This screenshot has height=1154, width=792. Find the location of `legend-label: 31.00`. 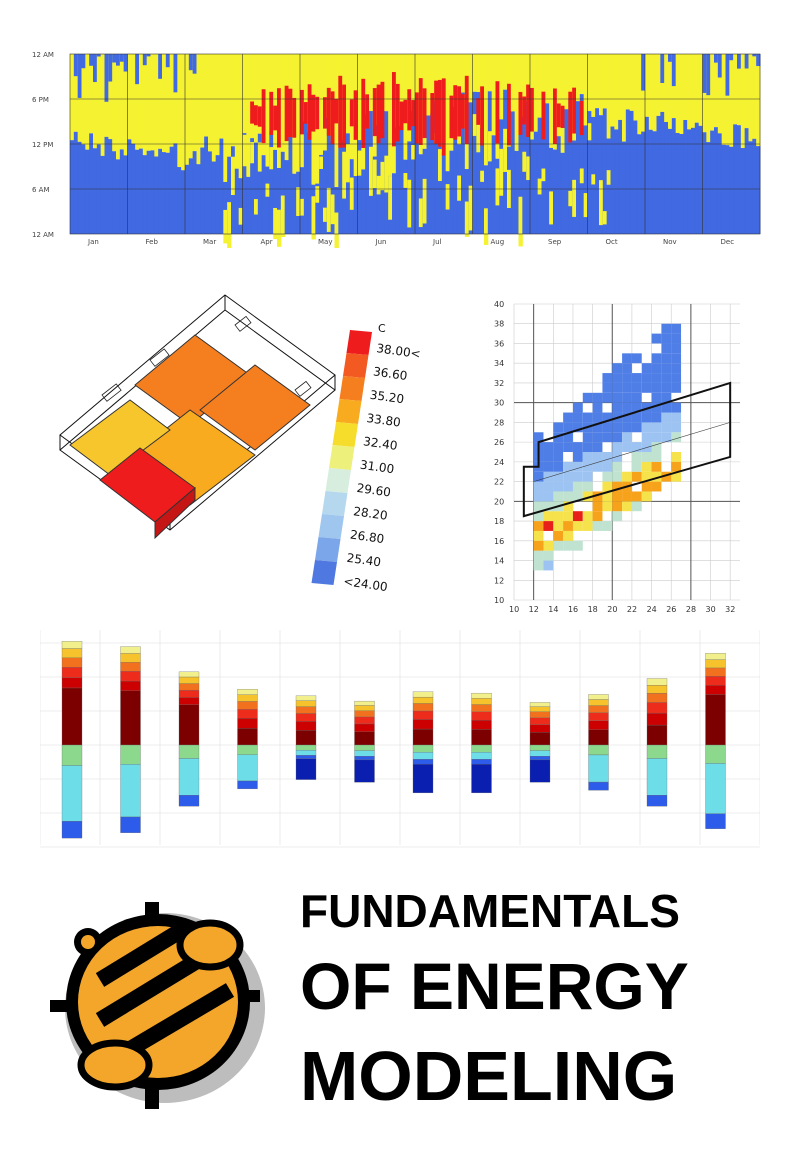

legend-label: 31.00 is located at coordinates (377, 467).